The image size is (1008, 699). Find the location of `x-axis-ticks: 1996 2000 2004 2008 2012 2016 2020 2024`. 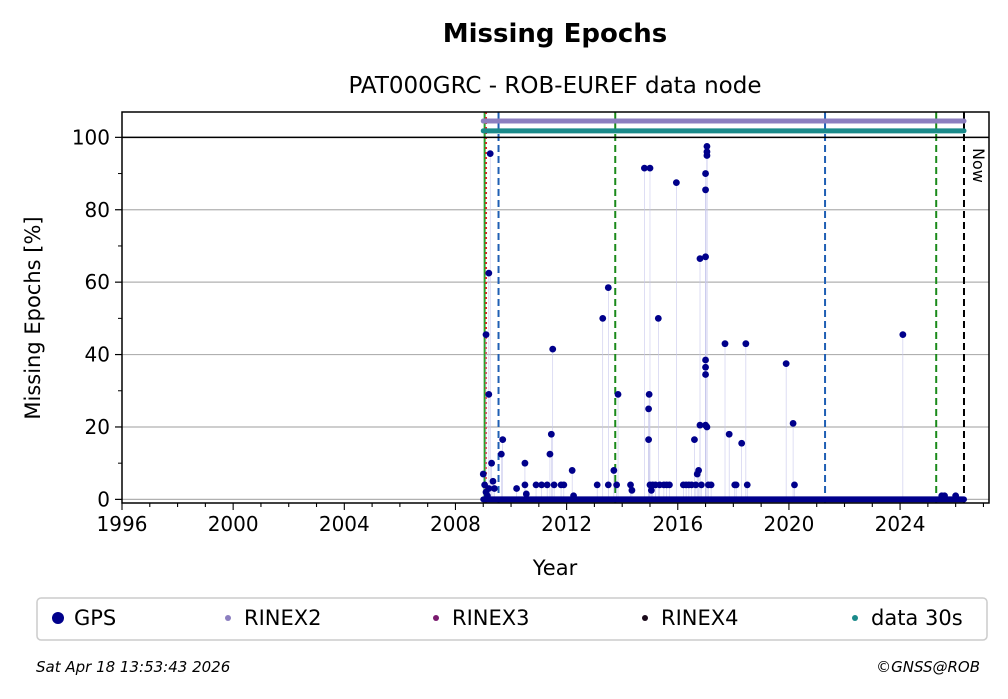

x-axis-ticks: 1996 2000 2004 2008 2012 2016 2020 2024 is located at coordinates (540, 519).